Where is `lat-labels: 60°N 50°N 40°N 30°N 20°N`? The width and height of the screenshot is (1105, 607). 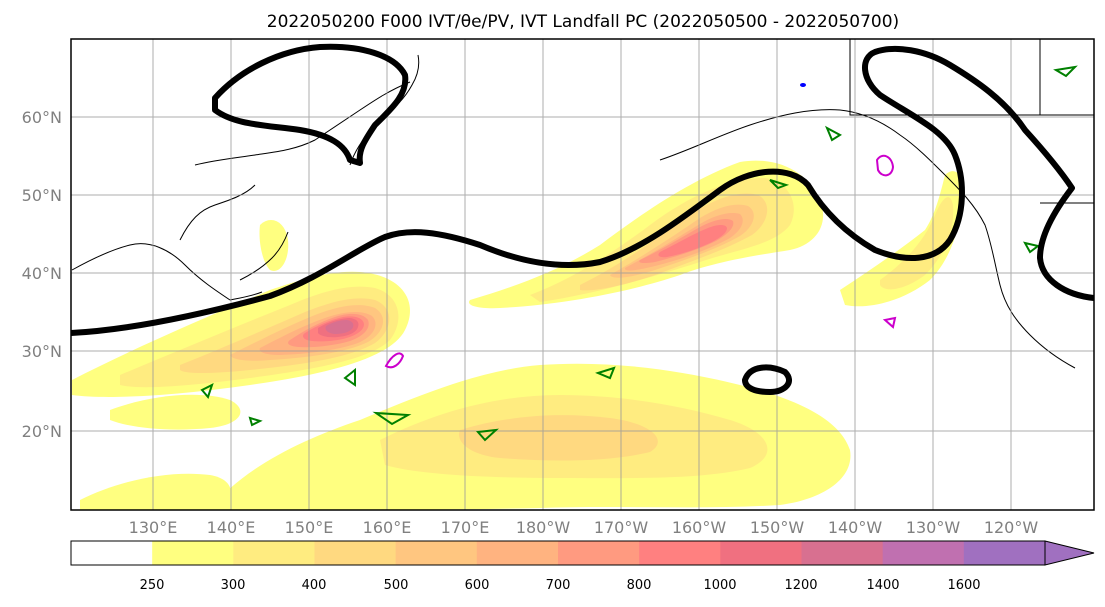
lat-labels: 60°N 50°N 40°N 30°N 20°N is located at coordinates (42, 274).